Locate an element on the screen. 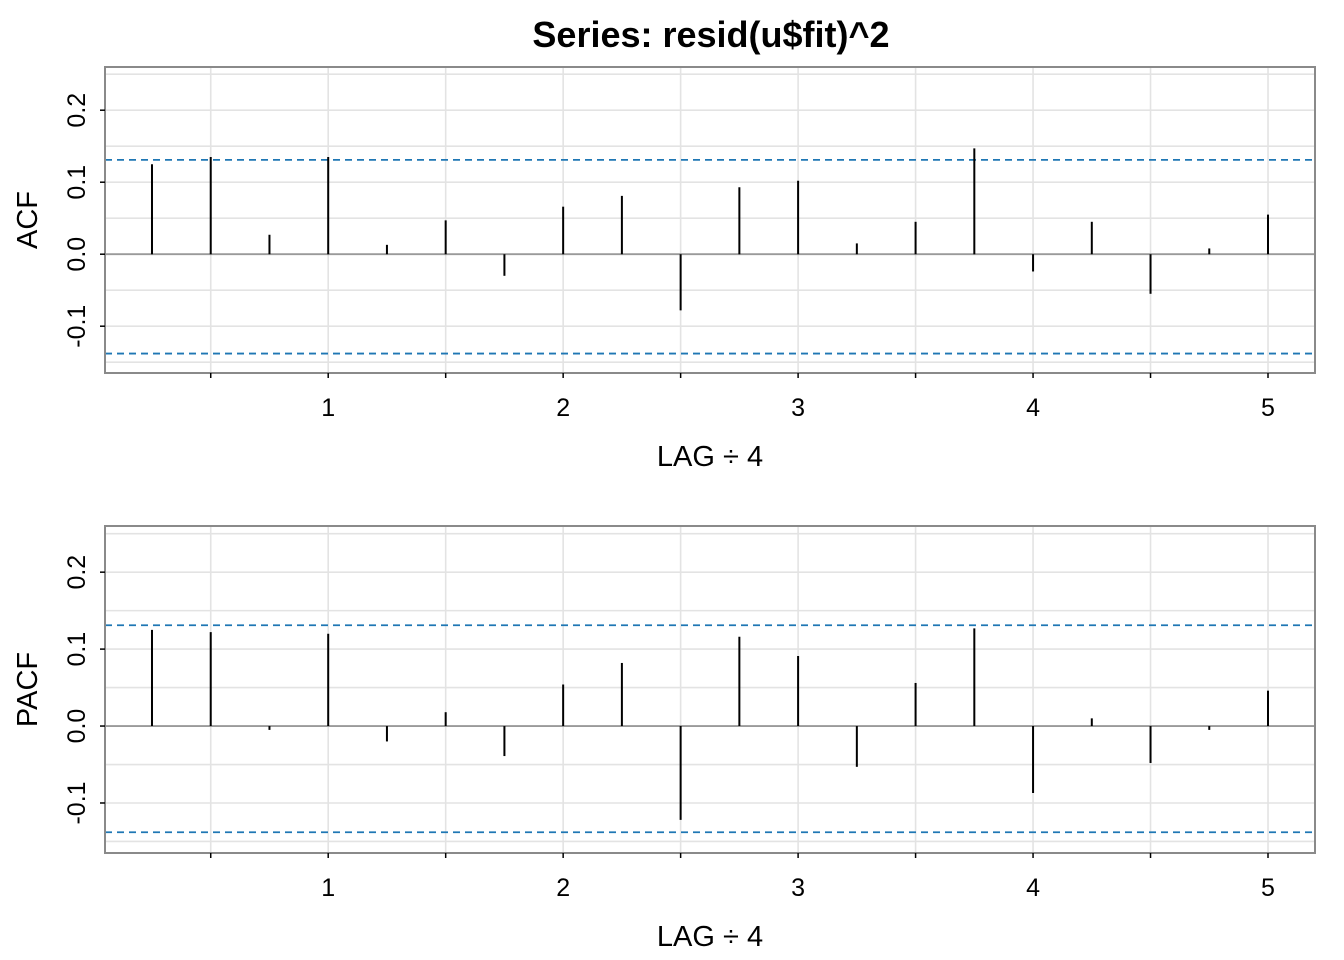 The image size is (1344, 960). pacf-y-tick-label: 0.0 is located at coordinates (77, 726).